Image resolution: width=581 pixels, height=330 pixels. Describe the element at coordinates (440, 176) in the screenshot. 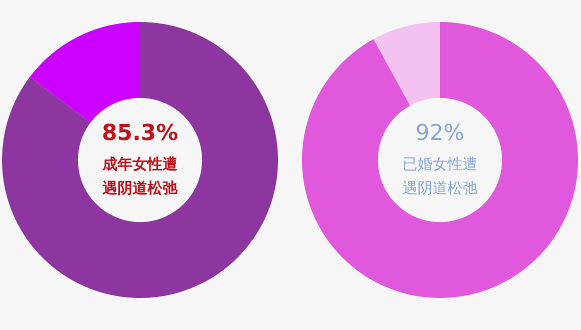

I see `slice-label: 已婚女性遭遇阴道松弛` at that location.